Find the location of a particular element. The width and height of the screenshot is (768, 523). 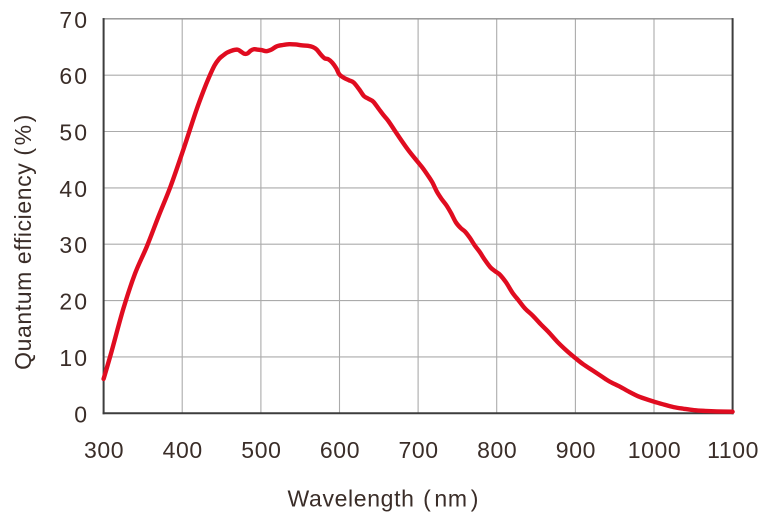

svg-text: 50 is located at coordinates (74, 133).